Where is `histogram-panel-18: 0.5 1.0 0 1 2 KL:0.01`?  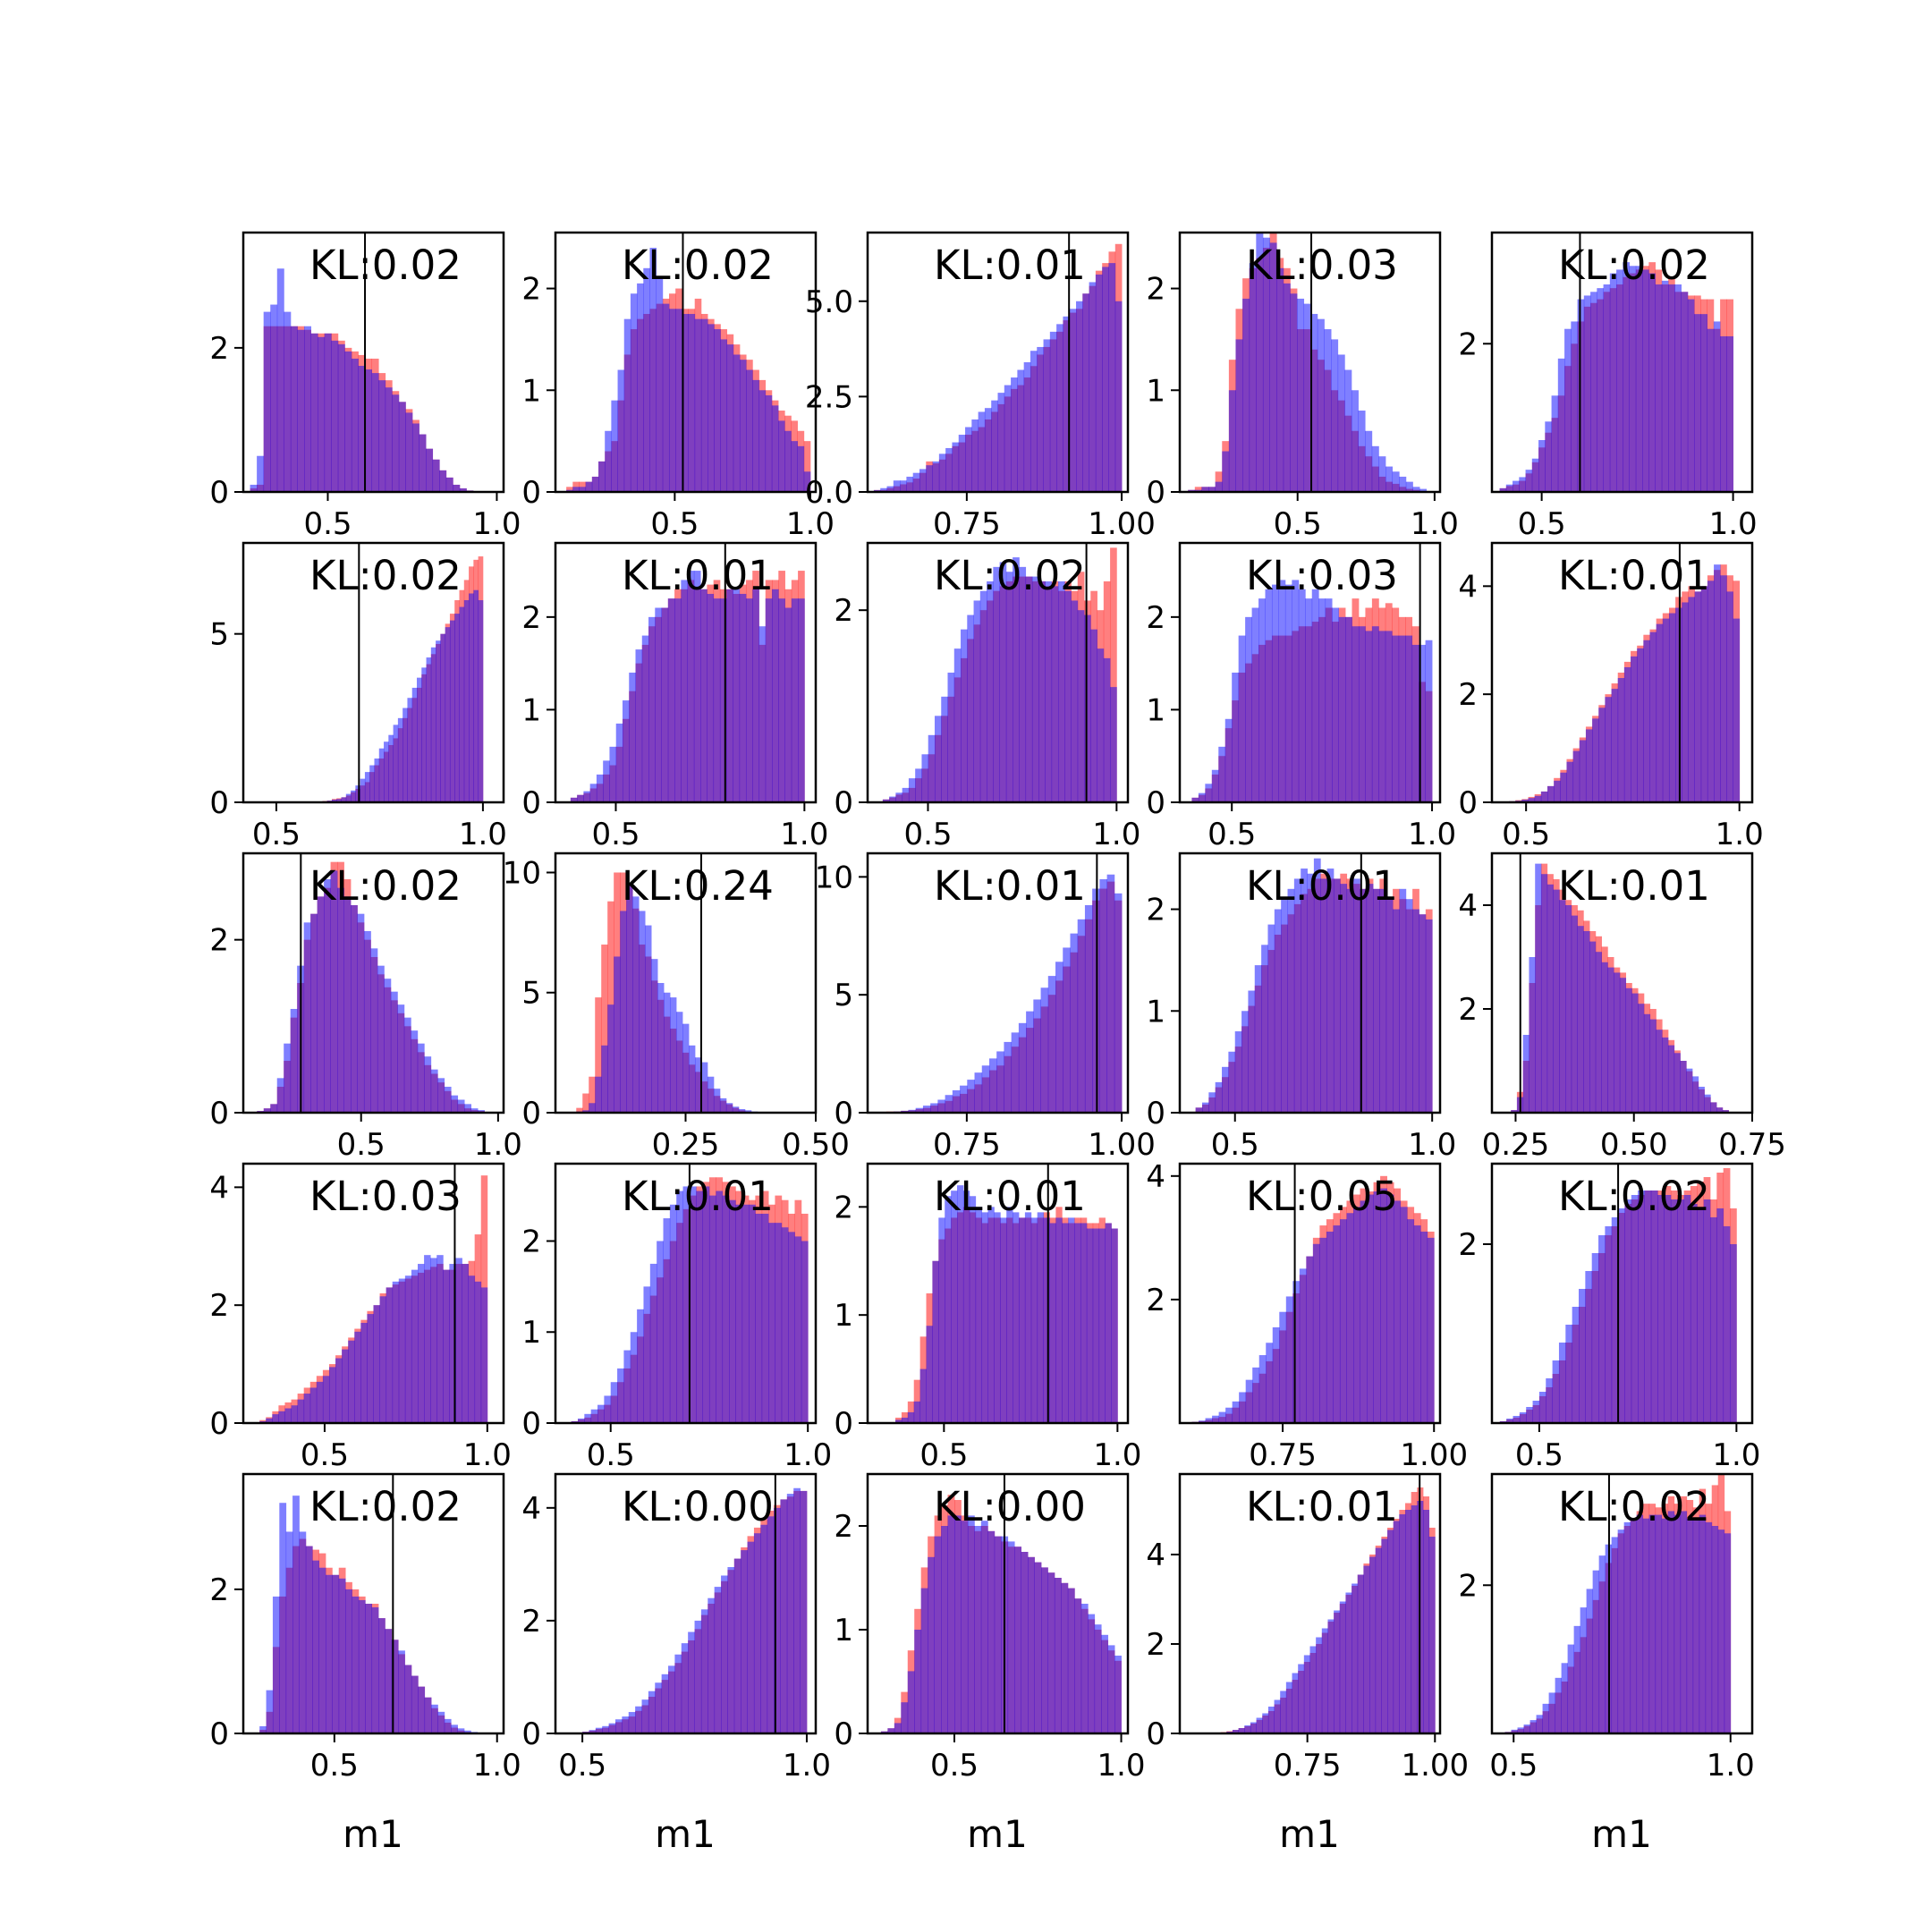
histogram-panel-18: 0.5 1.0 0 1 2 KL:0.01 is located at coordinates (987, 1317).